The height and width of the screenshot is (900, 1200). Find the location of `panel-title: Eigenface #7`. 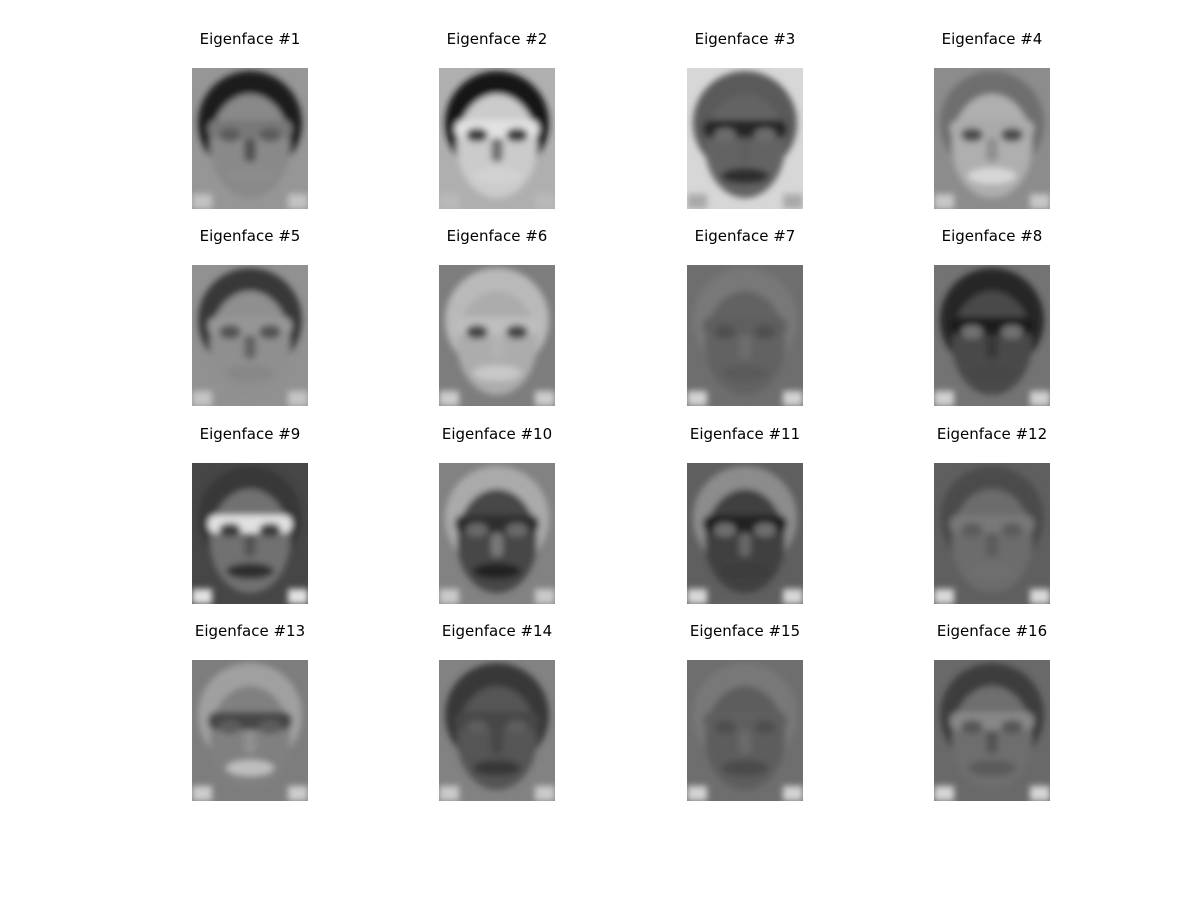

panel-title: Eigenface #7 is located at coordinates (745, 236).